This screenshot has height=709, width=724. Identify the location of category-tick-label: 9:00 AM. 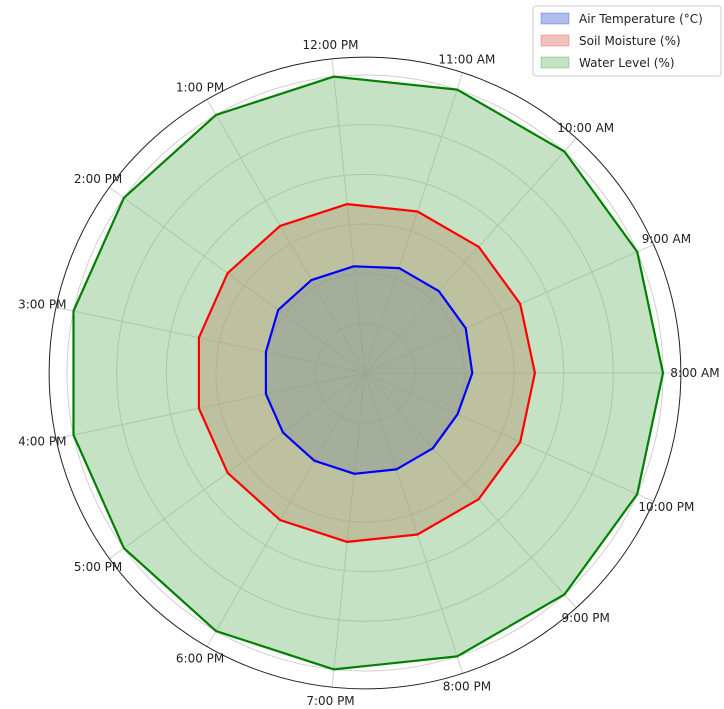
(666, 239).